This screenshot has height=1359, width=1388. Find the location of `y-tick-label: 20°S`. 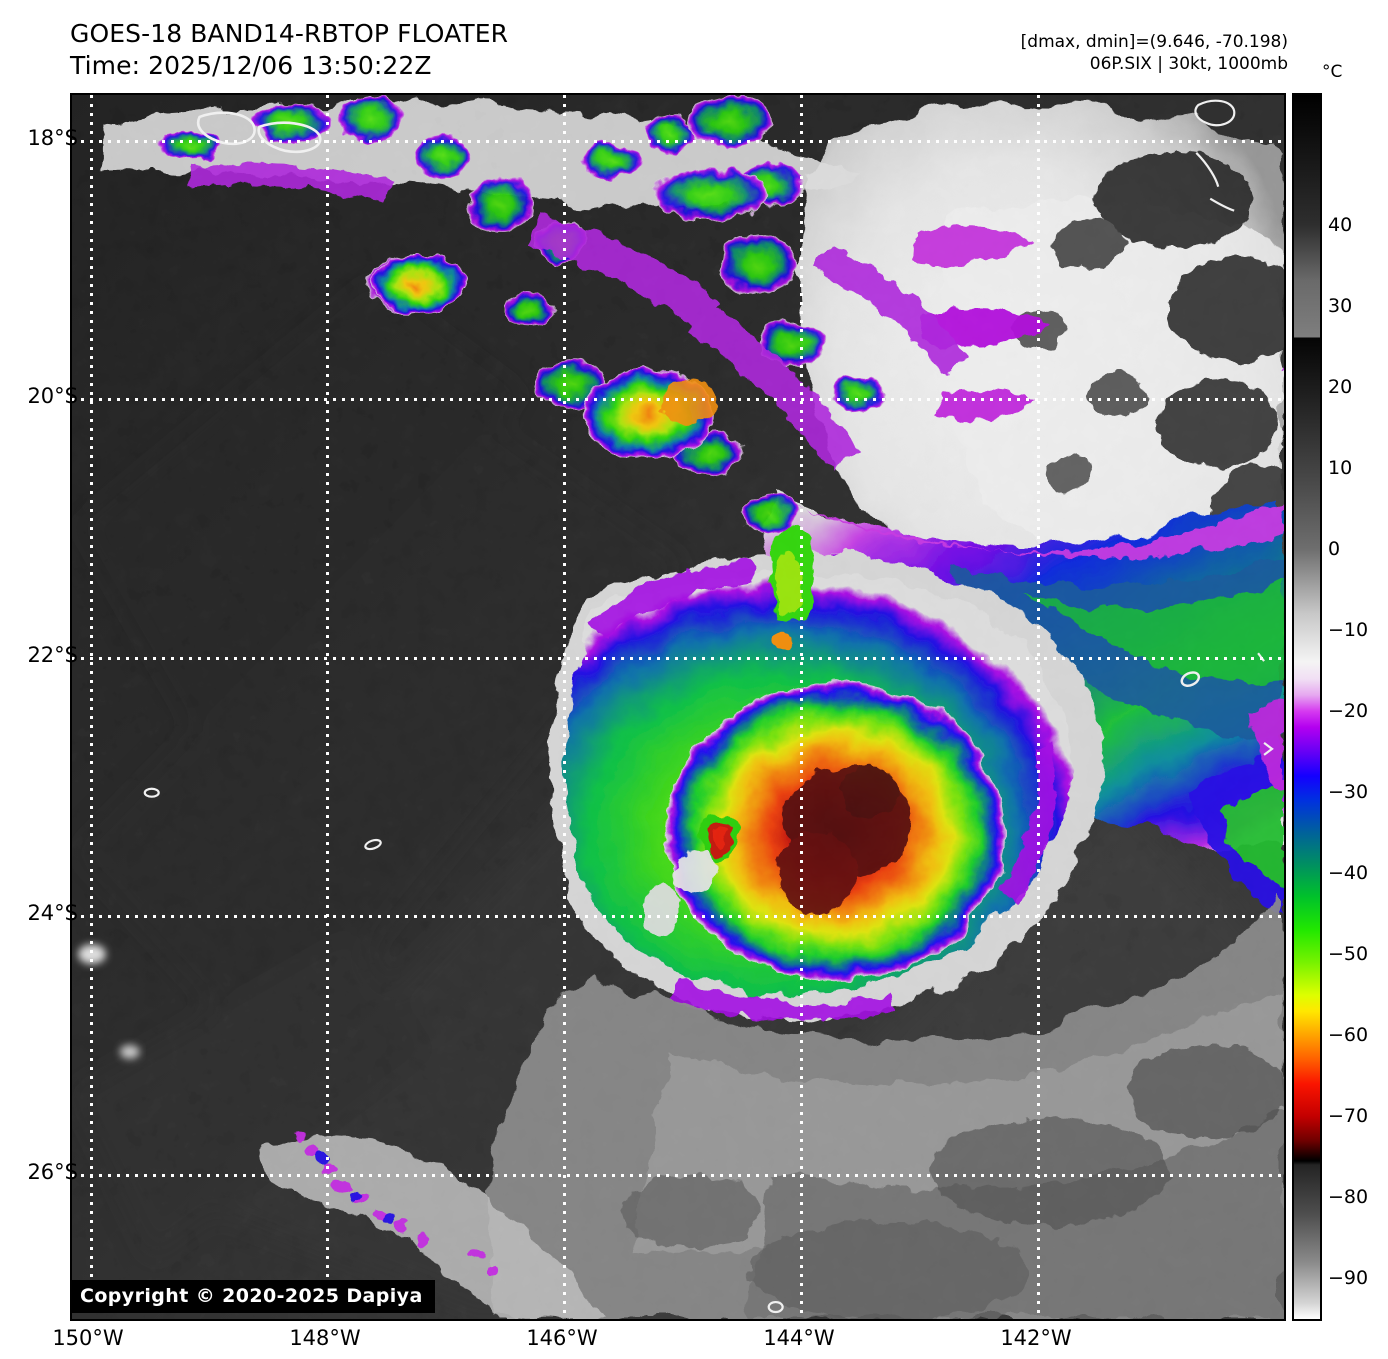

y-tick-label: 20°S is located at coordinates (52, 396).